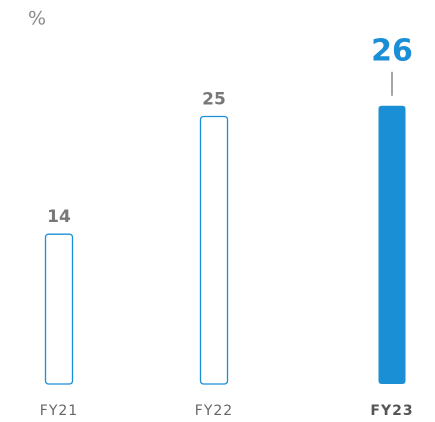  I want to click on value-label: 14, so click(59, 217).